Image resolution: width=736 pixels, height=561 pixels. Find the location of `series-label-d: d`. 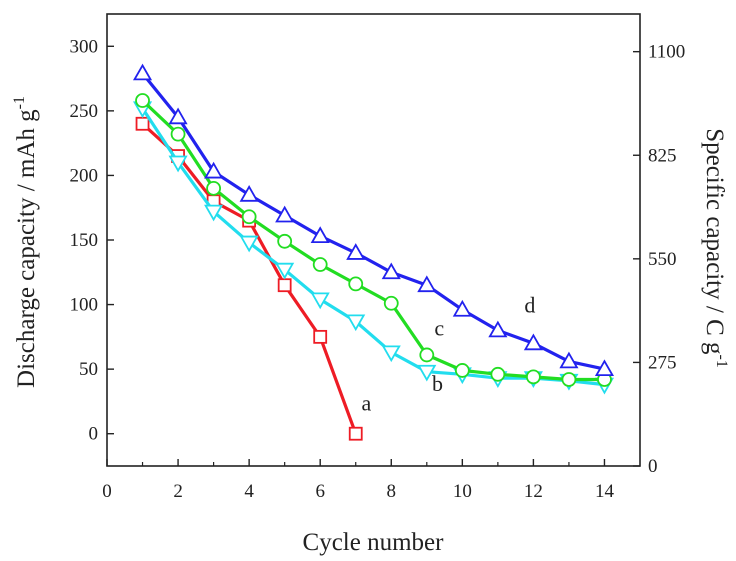

series-label-d: d is located at coordinates (529, 304).